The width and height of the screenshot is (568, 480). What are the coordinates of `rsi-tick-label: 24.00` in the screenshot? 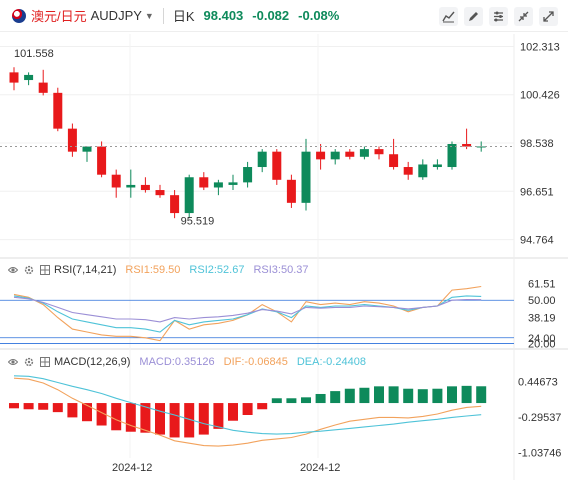 It's located at (542, 339).